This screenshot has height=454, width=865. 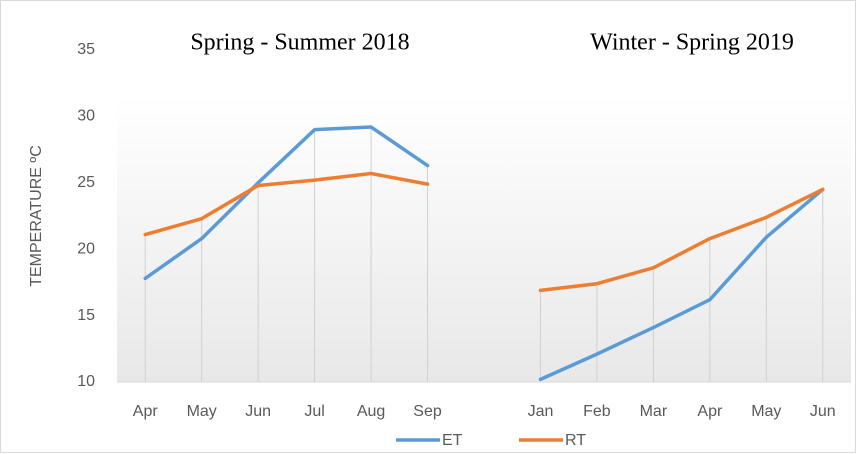 What do you see at coordinates (86, 182) in the screenshot?
I see `y-tick-label: 25` at bounding box center [86, 182].